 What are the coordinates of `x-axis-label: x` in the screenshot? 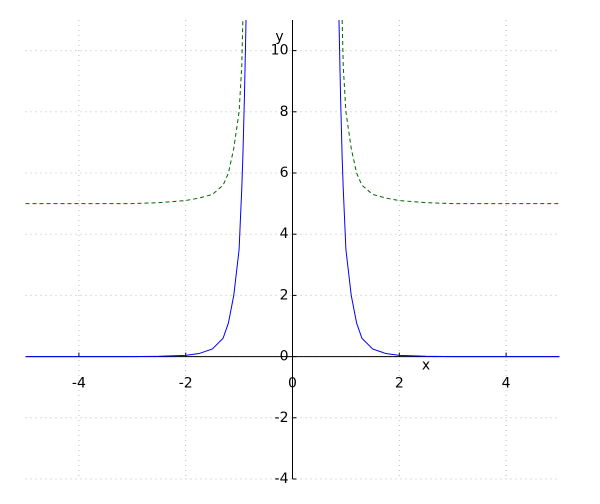 It's located at (426, 366).